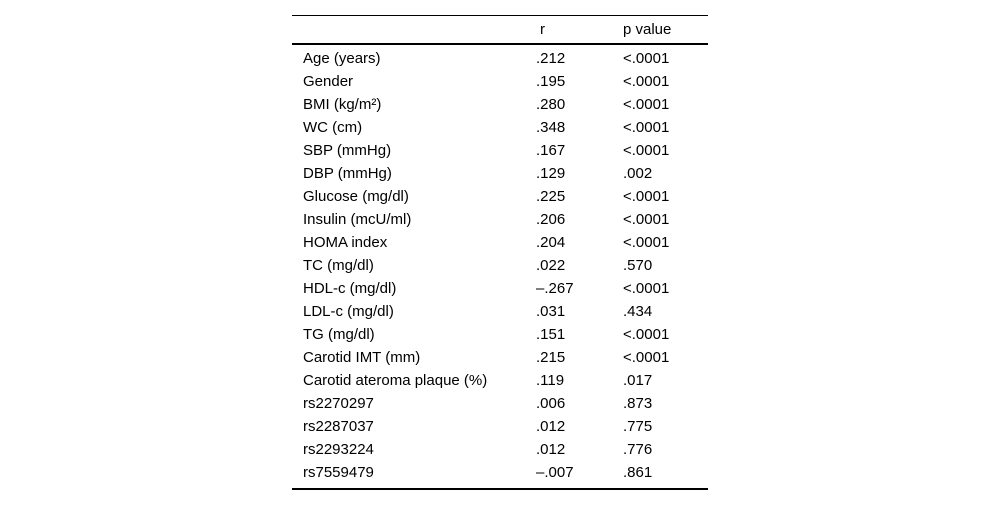 This screenshot has width=1000, height=507. Describe the element at coordinates (500, 58) in the screenshot. I see `table-row: Age (years) .212 <.0001` at that location.